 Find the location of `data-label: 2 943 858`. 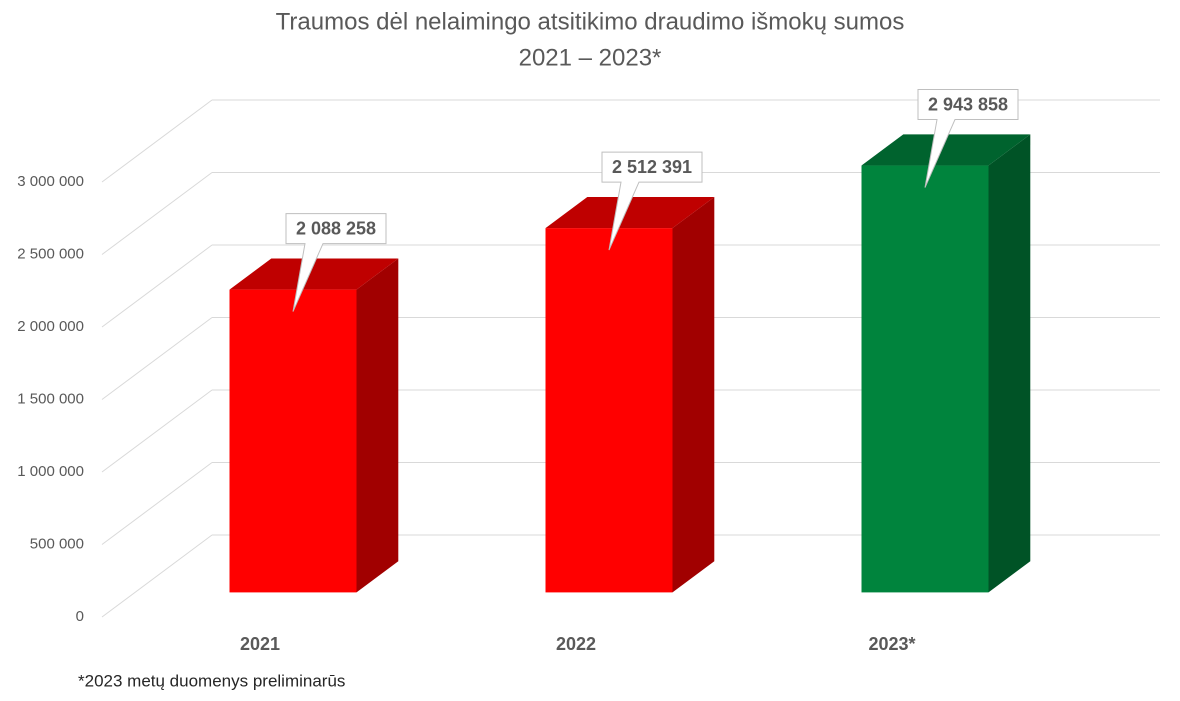

data-label: 2 943 858 is located at coordinates (968, 104).